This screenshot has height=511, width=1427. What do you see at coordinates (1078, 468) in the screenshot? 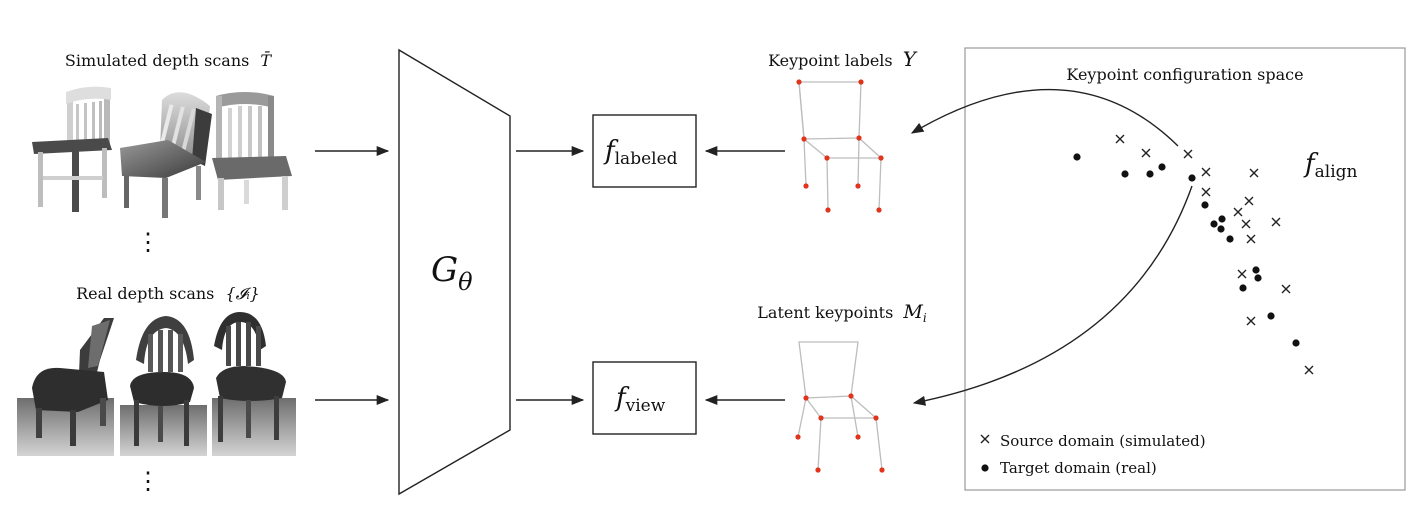
I see `legend-target-label: Target domain (real)` at bounding box center [1078, 468].